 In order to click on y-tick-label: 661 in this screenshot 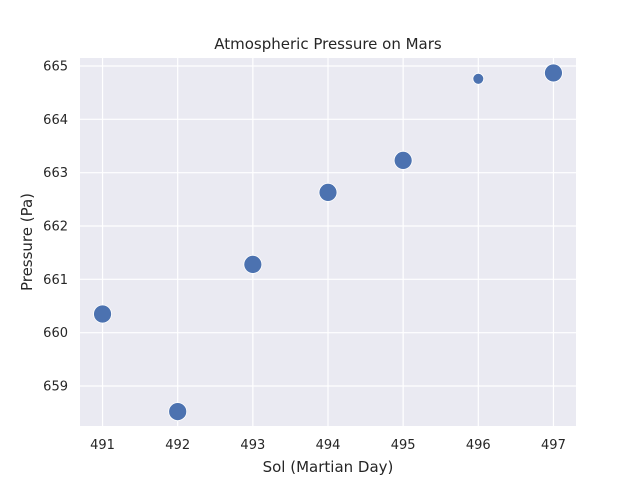, I will do `click(55, 280)`.